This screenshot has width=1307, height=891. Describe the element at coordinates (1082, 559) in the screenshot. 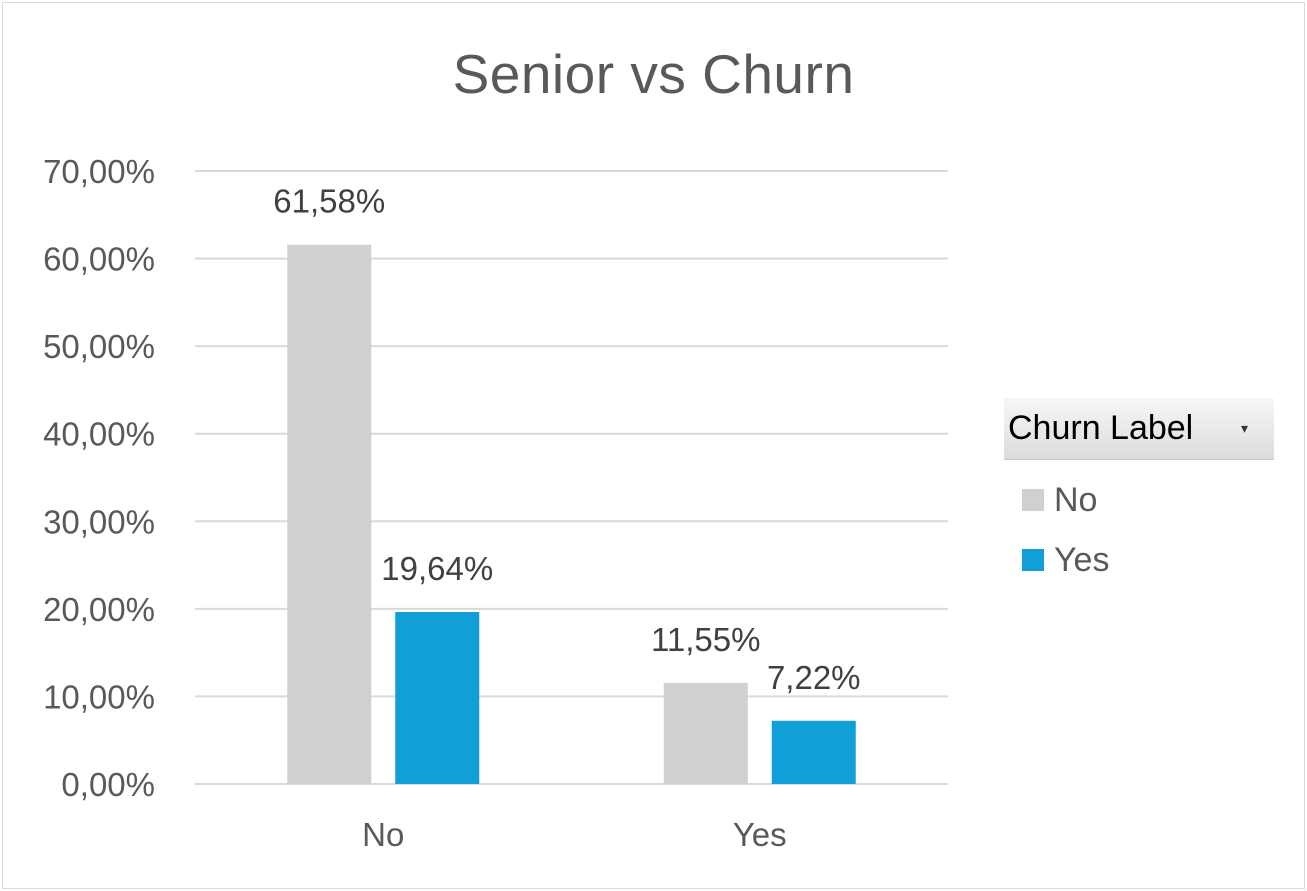

I see `legend-label-yes: Yes` at that location.